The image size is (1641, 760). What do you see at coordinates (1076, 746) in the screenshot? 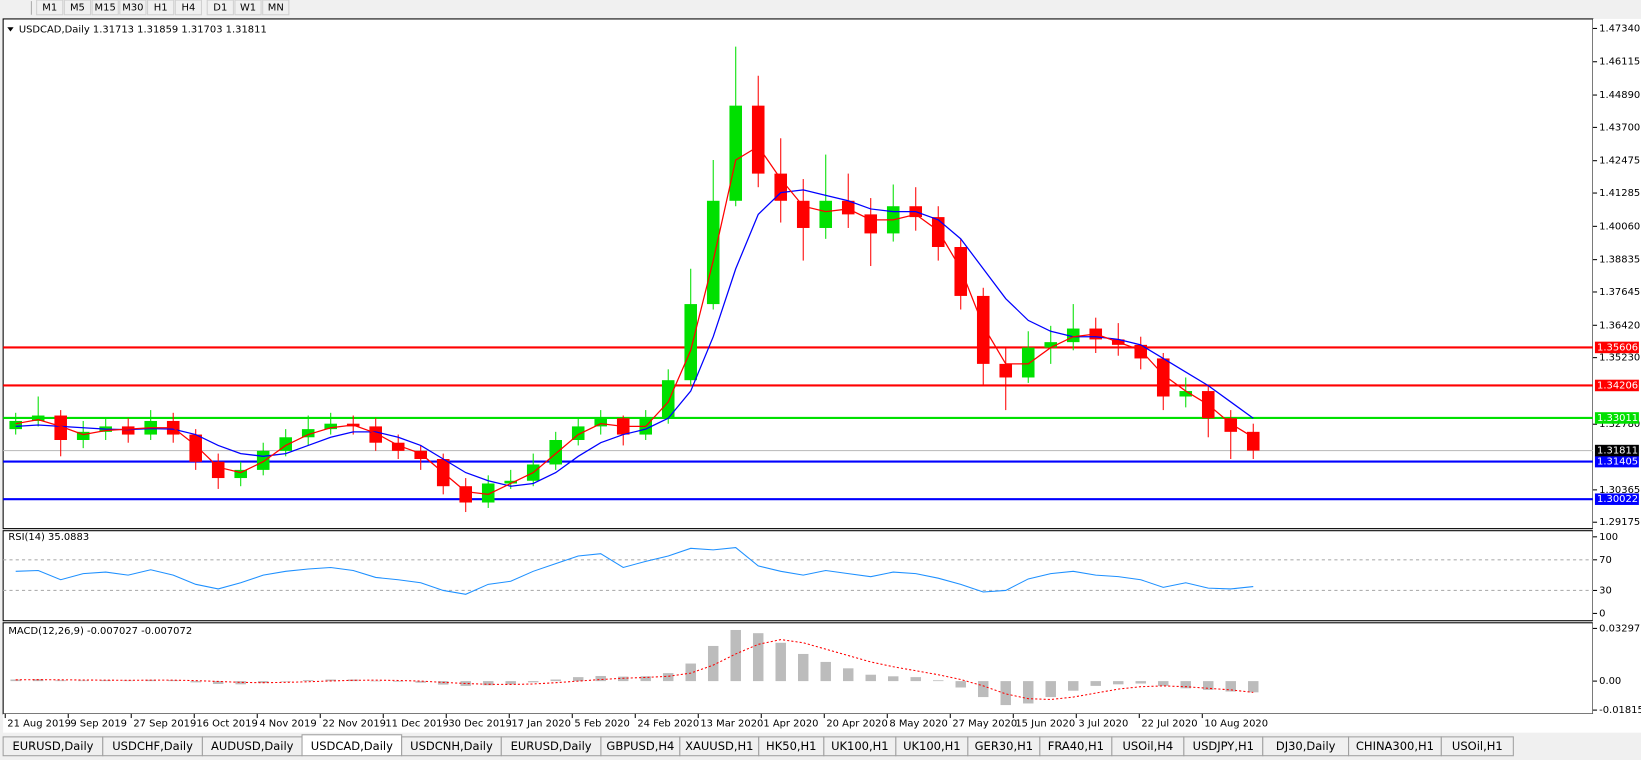
I see `tab-label: FRA40,H1` at bounding box center [1076, 746].